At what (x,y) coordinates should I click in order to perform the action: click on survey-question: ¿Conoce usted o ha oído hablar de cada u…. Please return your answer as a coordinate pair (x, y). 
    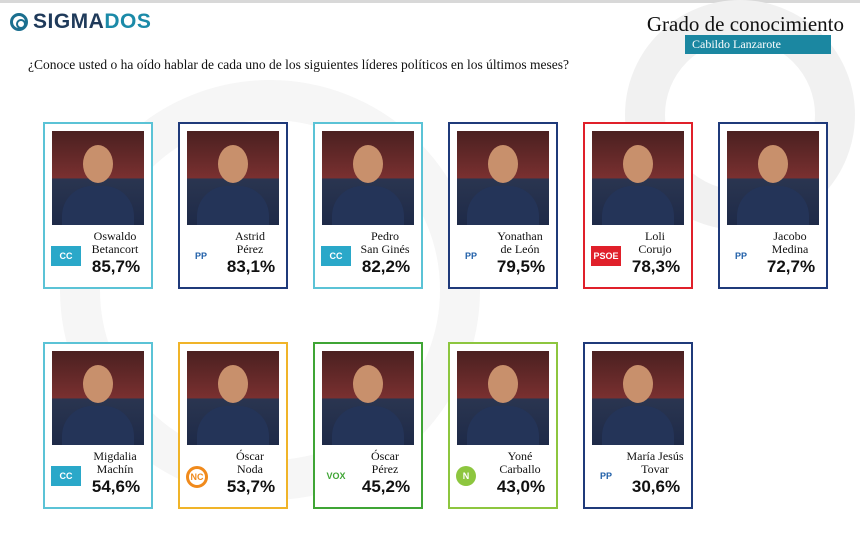
    Looking at the image, I should click on (299, 64).